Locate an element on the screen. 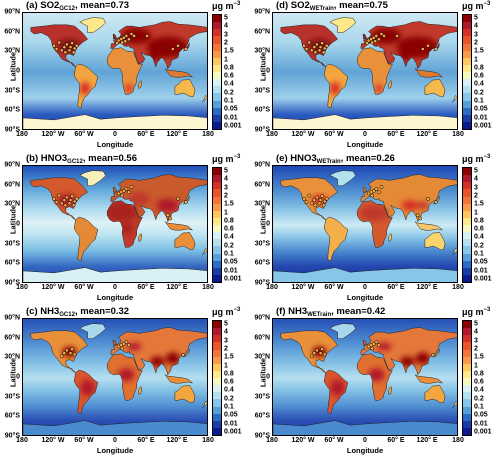 This screenshot has width=500, height=460. panel-title: (c) NH3GC12, mean=0.32 is located at coordinates (78, 312).